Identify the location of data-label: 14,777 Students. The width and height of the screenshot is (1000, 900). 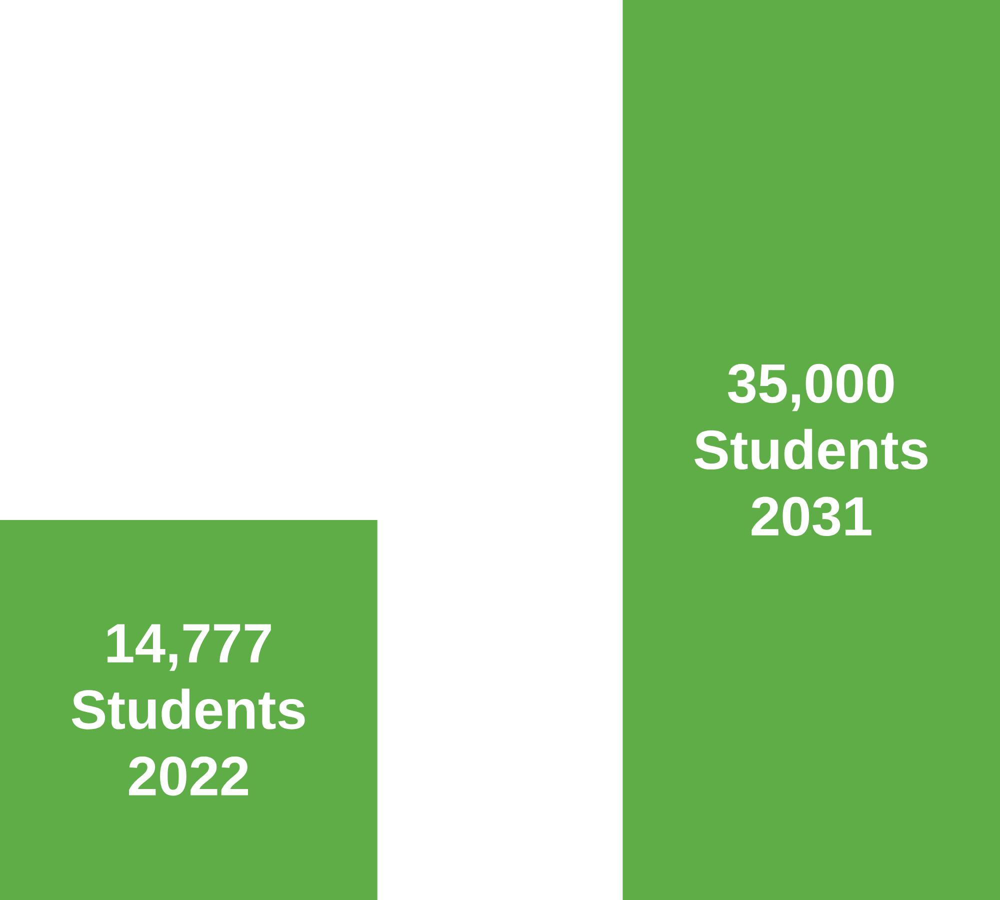
(188, 677).